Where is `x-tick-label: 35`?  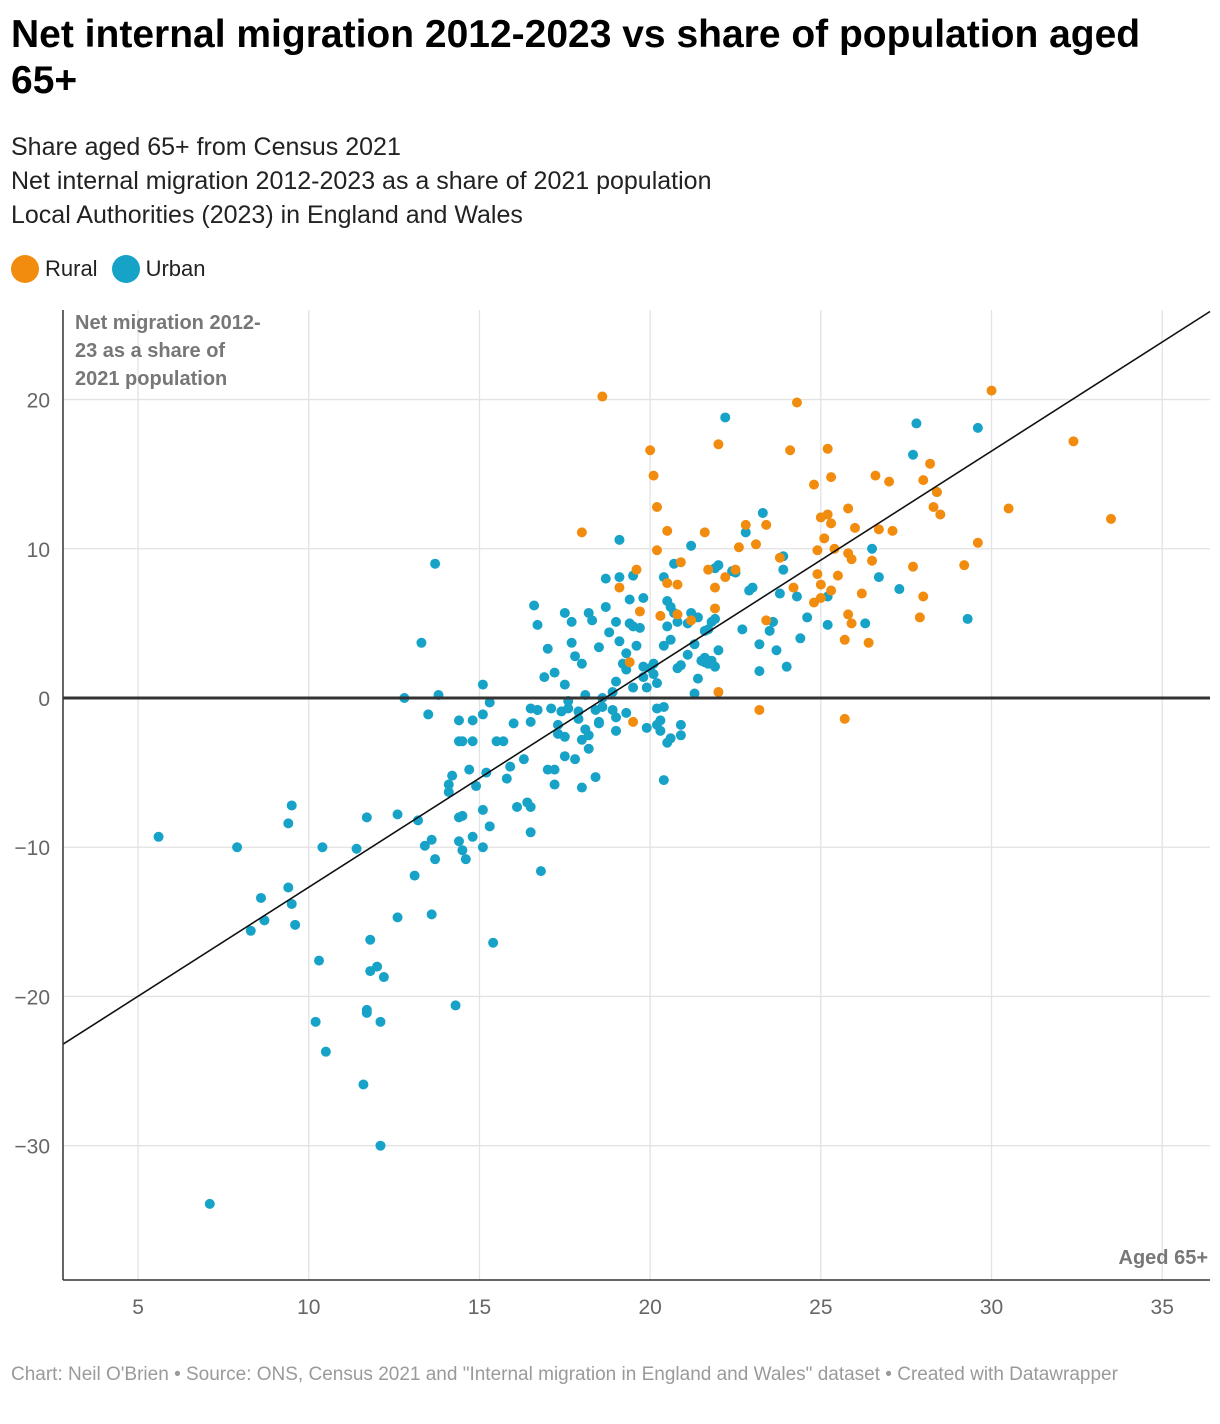
x-tick-label: 35 is located at coordinates (1162, 1307).